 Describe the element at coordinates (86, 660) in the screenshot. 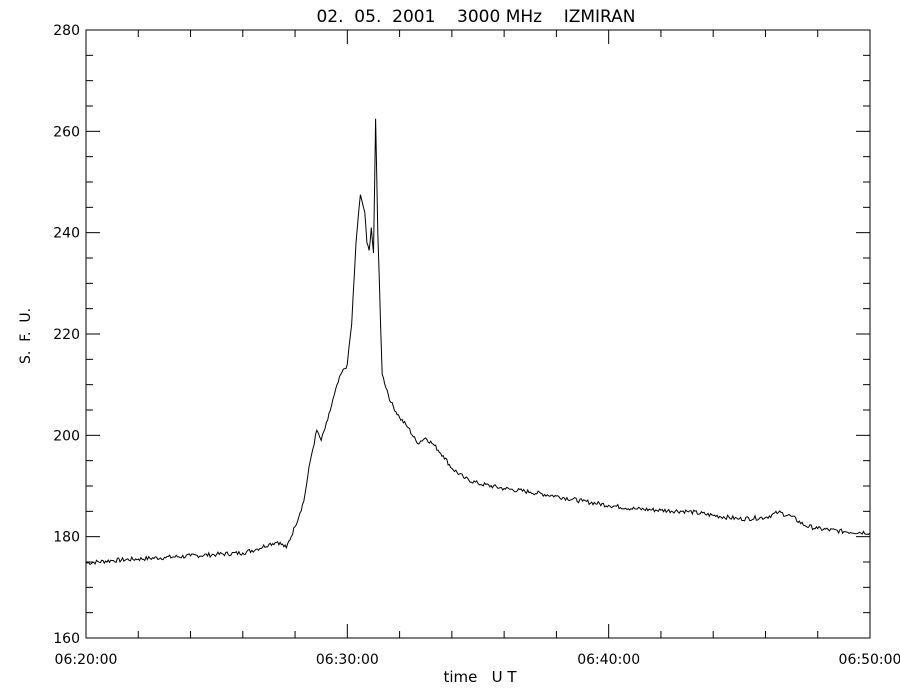

I see `x-tick-label: 06:20:00` at that location.